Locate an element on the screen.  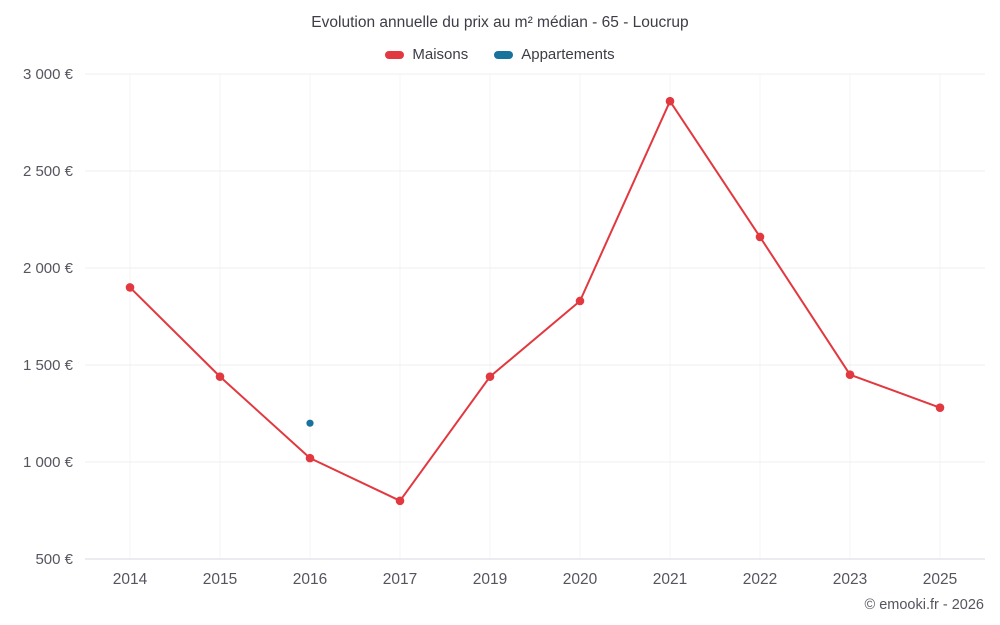
svg-text: 2016 is located at coordinates (310, 579).